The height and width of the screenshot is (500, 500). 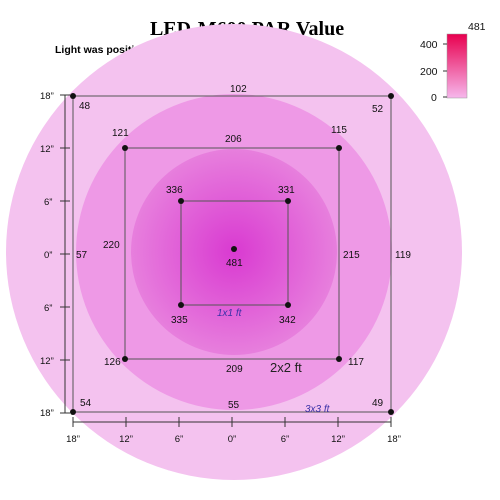 What do you see at coordinates (234, 405) in the screenshot?
I see `value-3ft-bottom-edge: 55` at bounding box center [234, 405].